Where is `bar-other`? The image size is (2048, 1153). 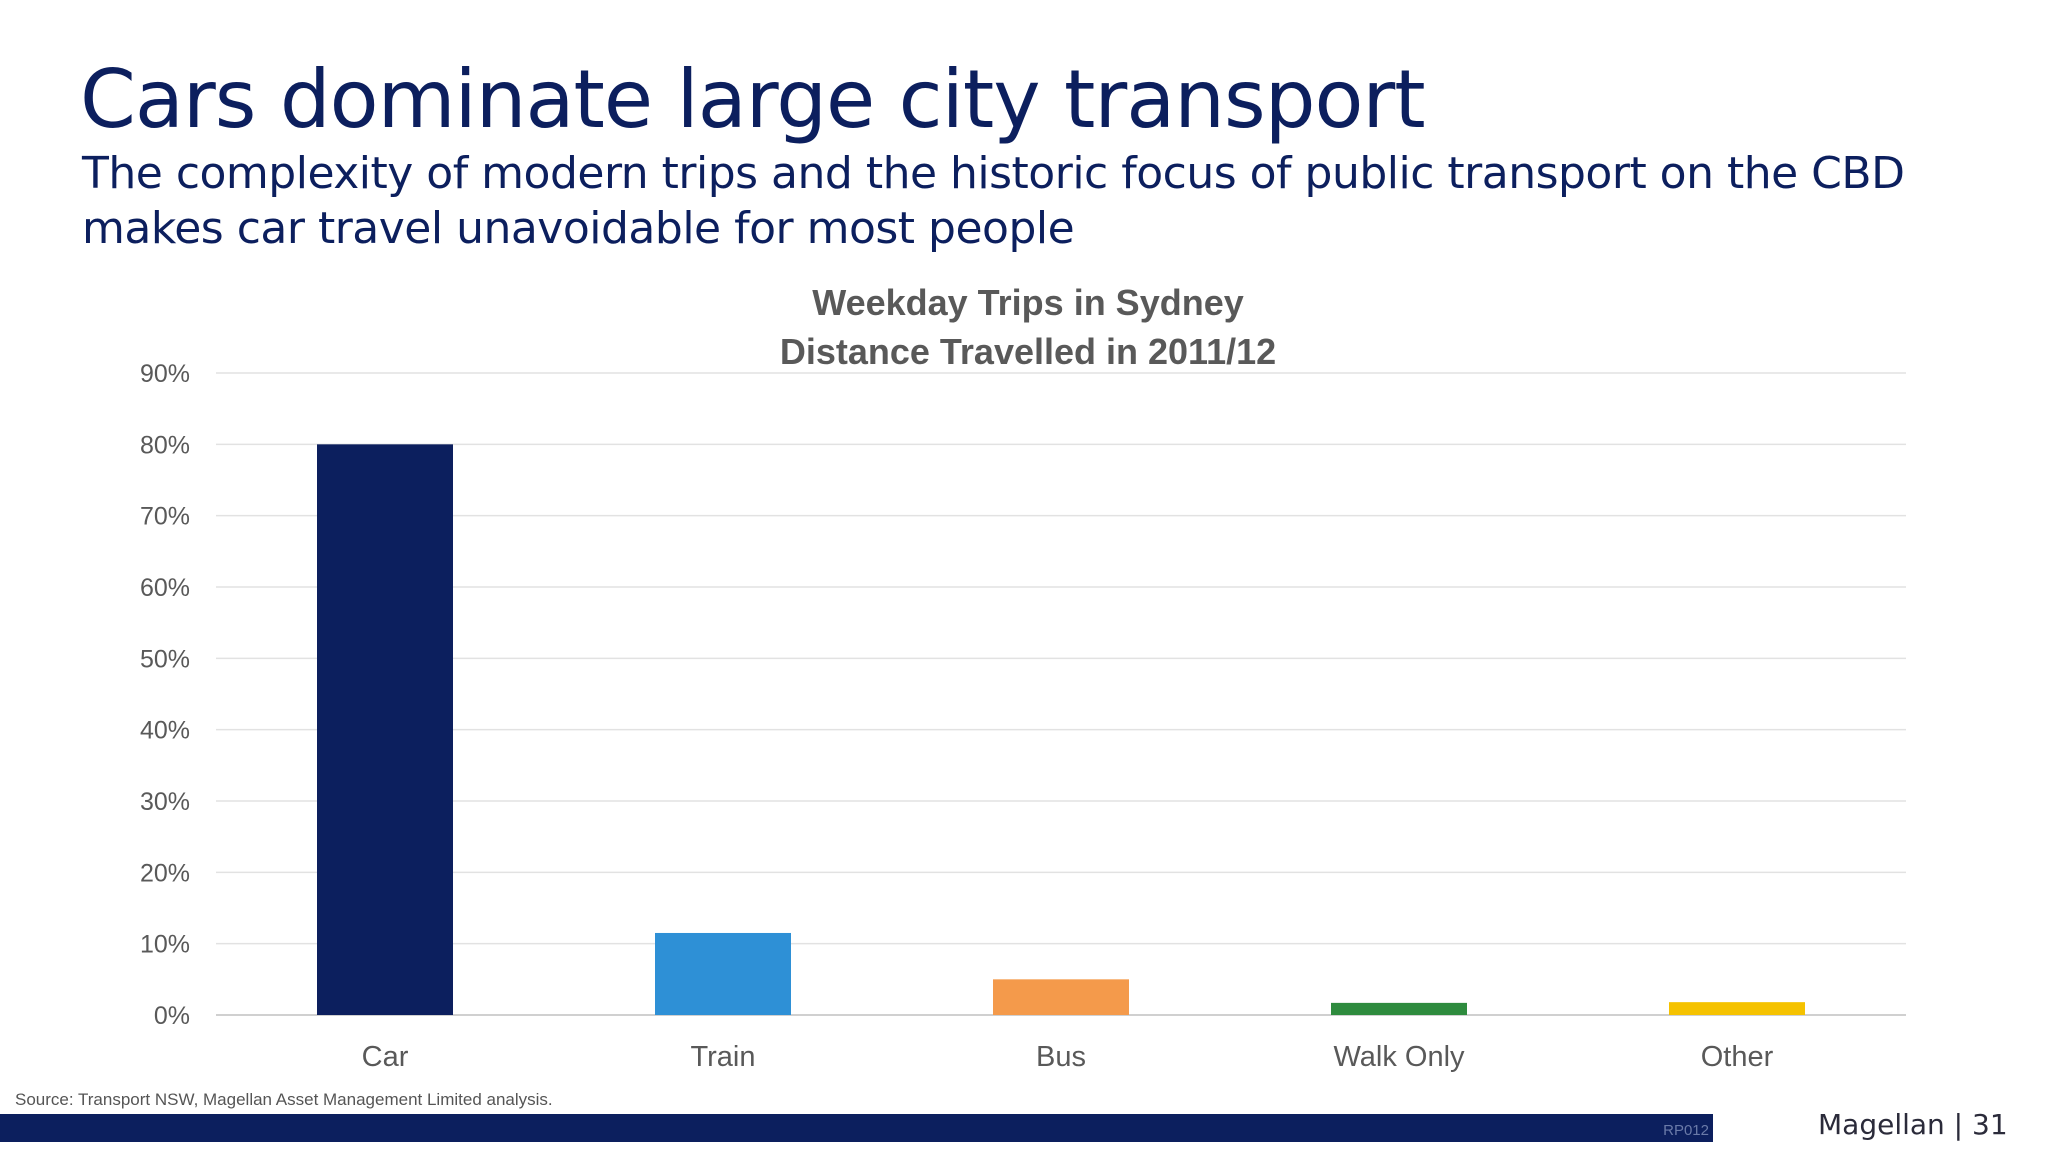
bar-other is located at coordinates (1737, 1008).